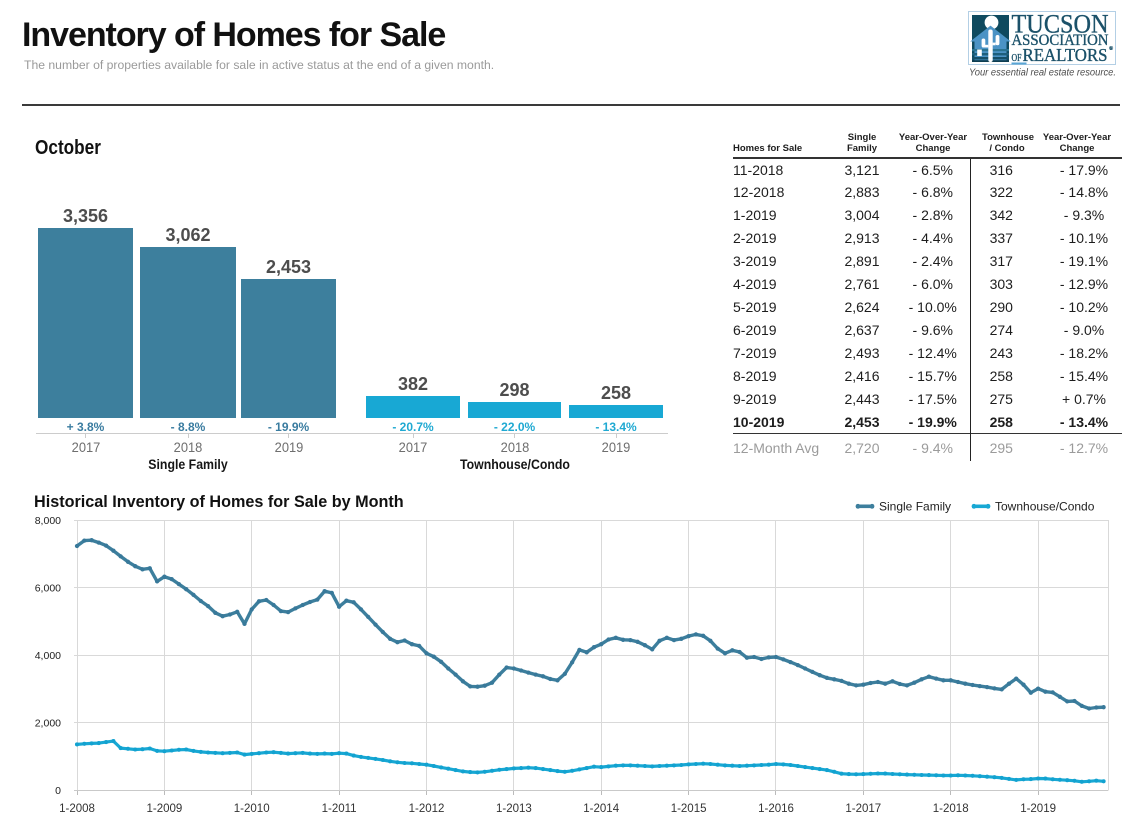  What do you see at coordinates (1038, 809) in the screenshot?
I see `svg-text: 1-2019` at bounding box center [1038, 809].